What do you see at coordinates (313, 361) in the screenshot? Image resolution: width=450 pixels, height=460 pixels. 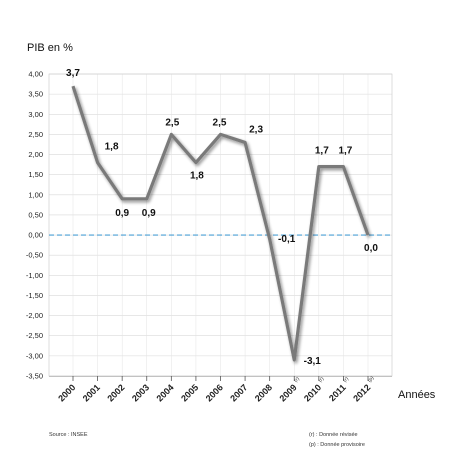 I see `data-label-2009: -3,1` at bounding box center [313, 361].